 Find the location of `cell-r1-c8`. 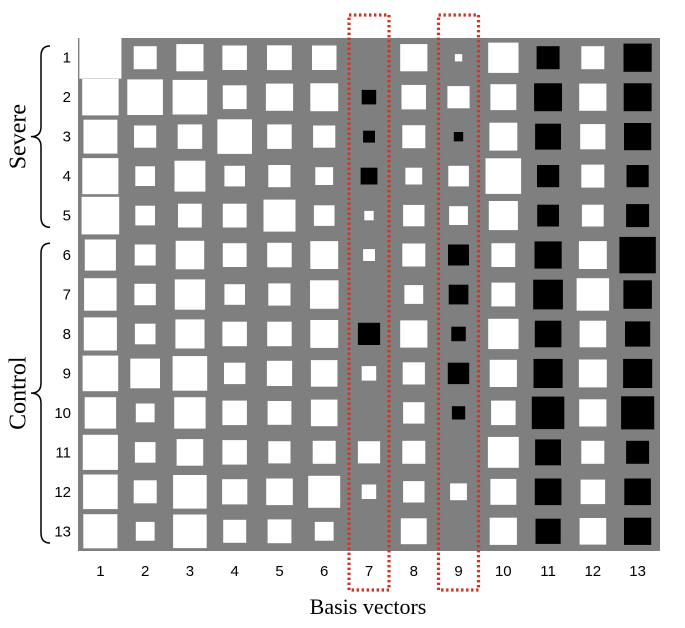

cell-r1-c8 is located at coordinates (414, 58).